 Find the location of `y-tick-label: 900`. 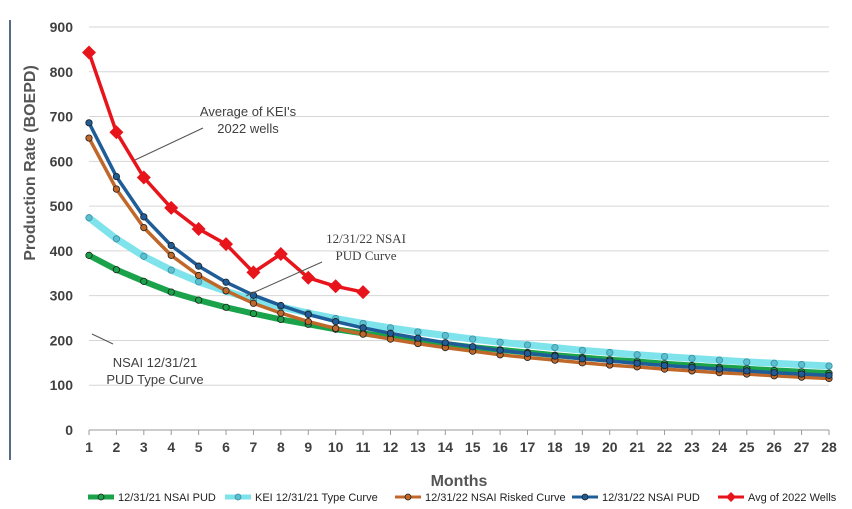

y-tick-label: 900 is located at coordinates (62, 27).